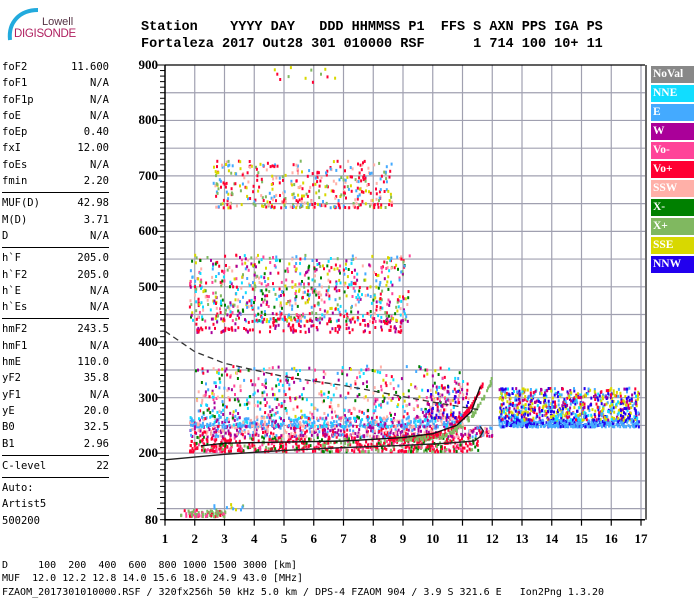 Image resolution: width=700 pixels, height=600 pixels. What do you see at coordinates (55, 478) in the screenshot?
I see `param-divider` at bounding box center [55, 478].